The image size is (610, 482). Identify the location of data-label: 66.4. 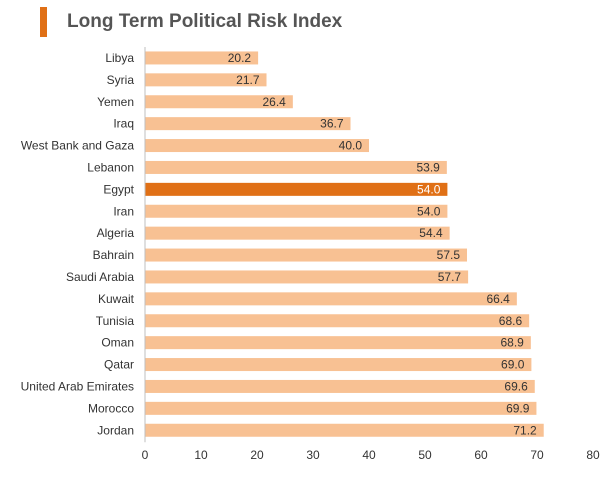
(498, 299).